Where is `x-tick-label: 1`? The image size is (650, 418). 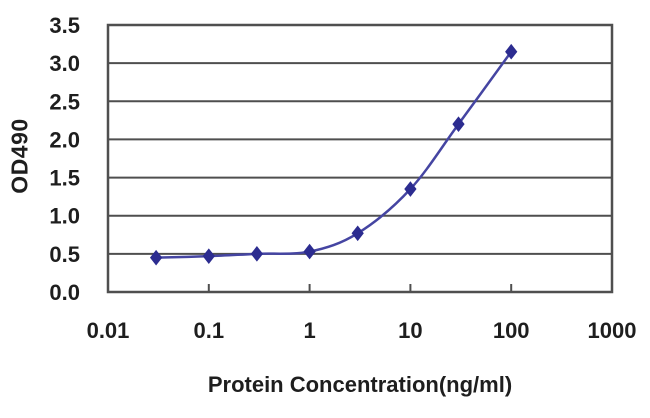
x-tick-label: 1 is located at coordinates (309, 330).